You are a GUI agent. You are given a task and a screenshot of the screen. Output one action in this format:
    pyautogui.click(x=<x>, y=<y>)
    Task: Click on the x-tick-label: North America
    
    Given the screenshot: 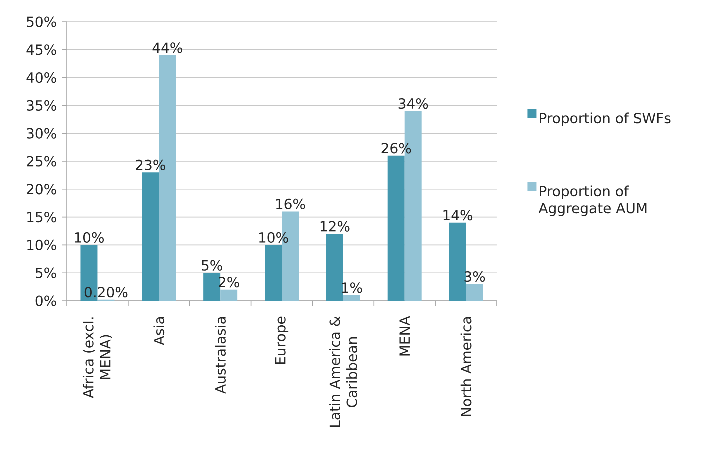 What is the action you would take?
    pyautogui.click(x=466, y=366)
    